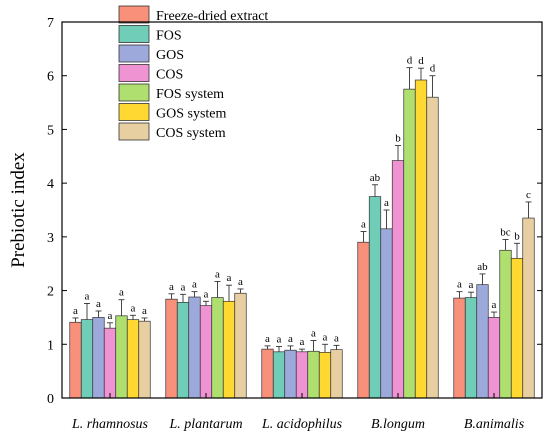 The image size is (550, 440). I want to click on legend-label: Freeze-dried extract, so click(212, 16).